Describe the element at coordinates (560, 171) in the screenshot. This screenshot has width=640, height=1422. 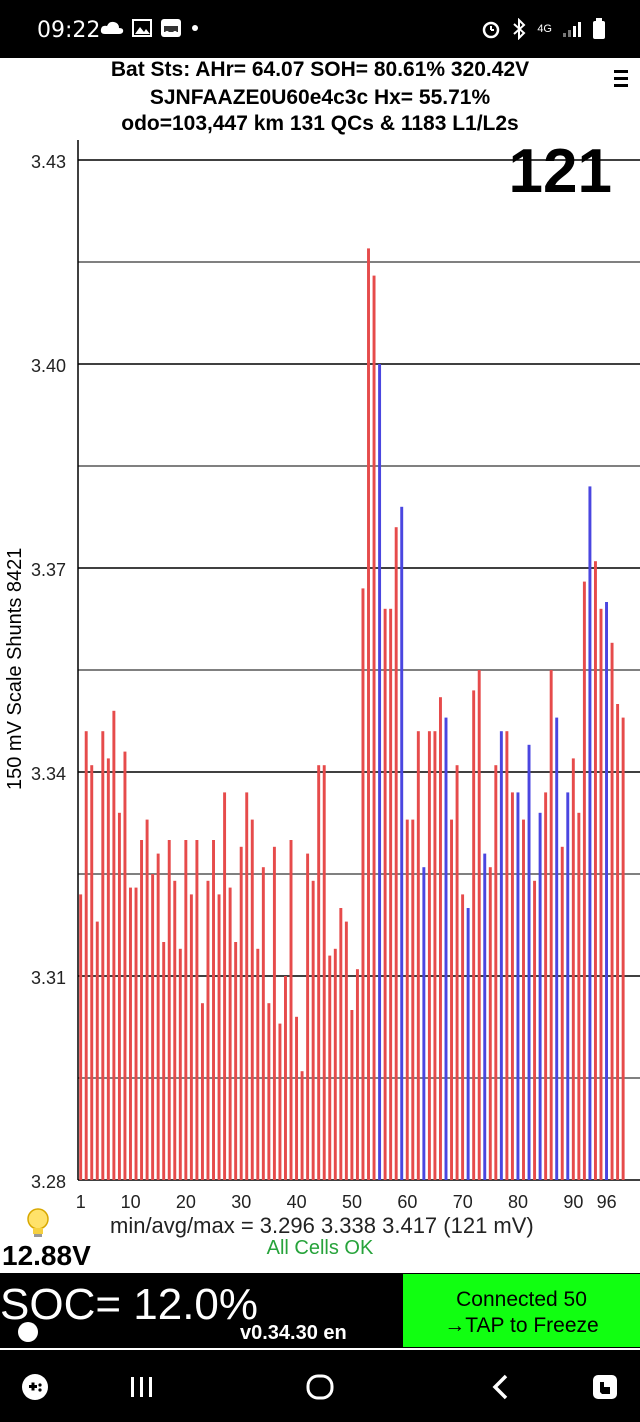
I see `cell-span-mv: 121` at that location.